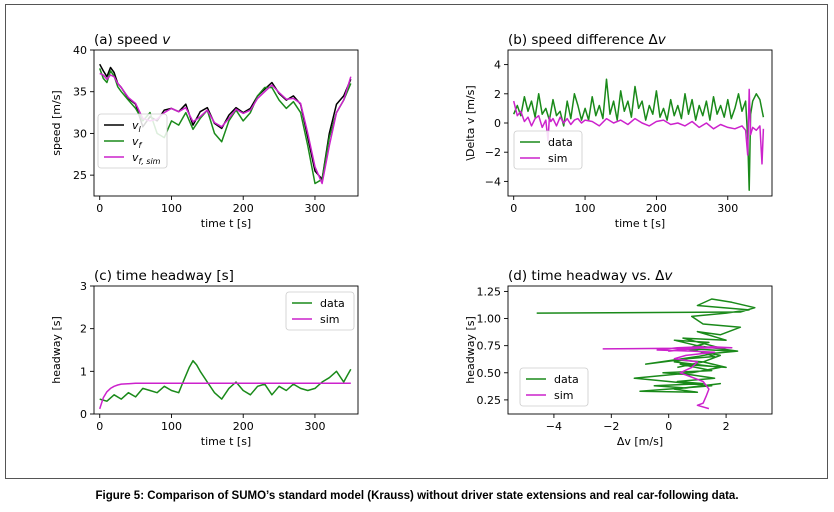 The width and height of the screenshot is (834, 512). Describe the element at coordinates (80, 50) in the screenshot. I see `y-tick-label: 40` at that location.